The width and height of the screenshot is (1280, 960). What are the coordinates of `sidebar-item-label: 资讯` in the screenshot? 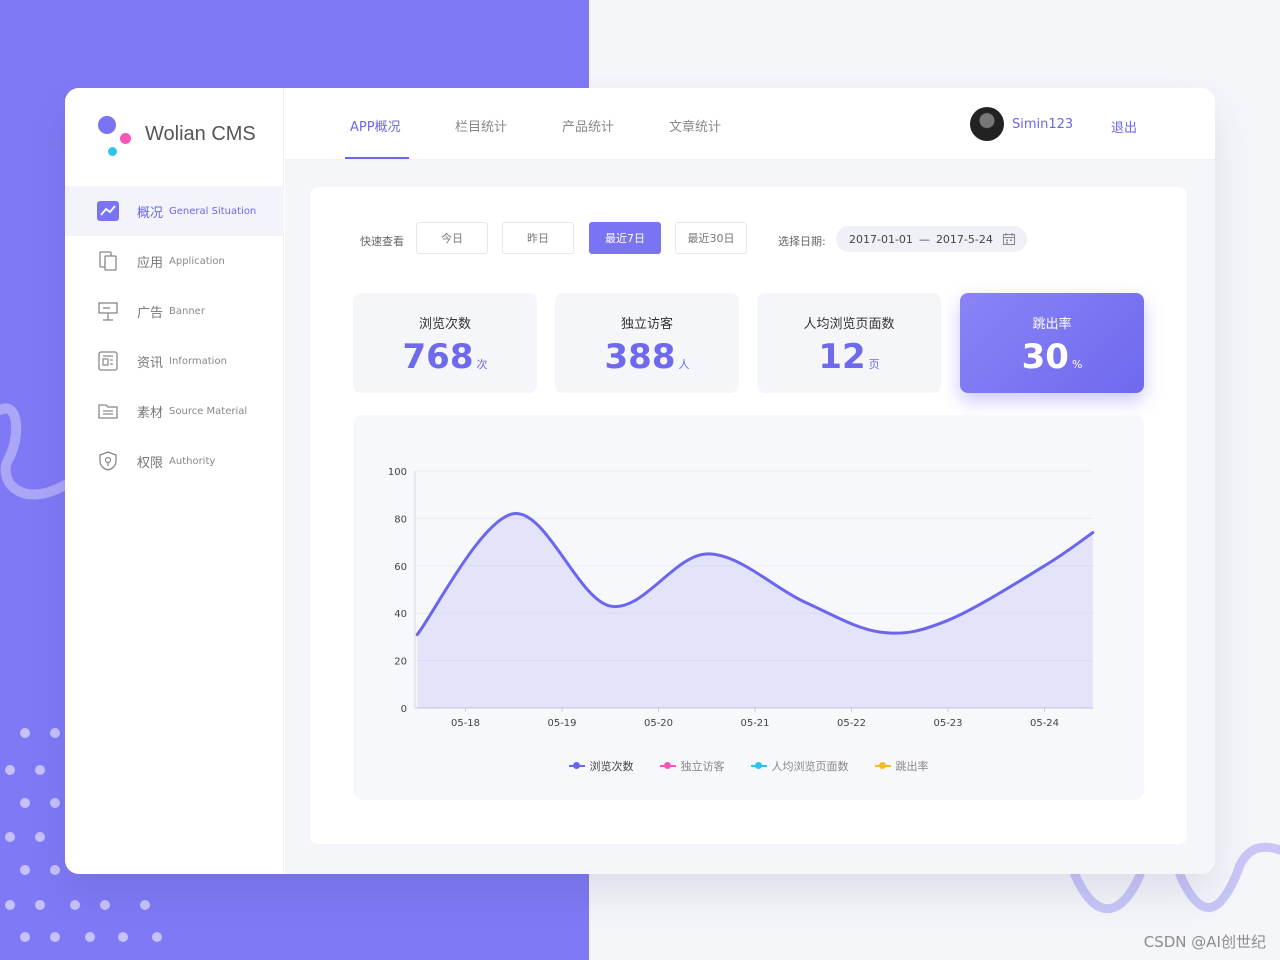 It's located at (150, 363).